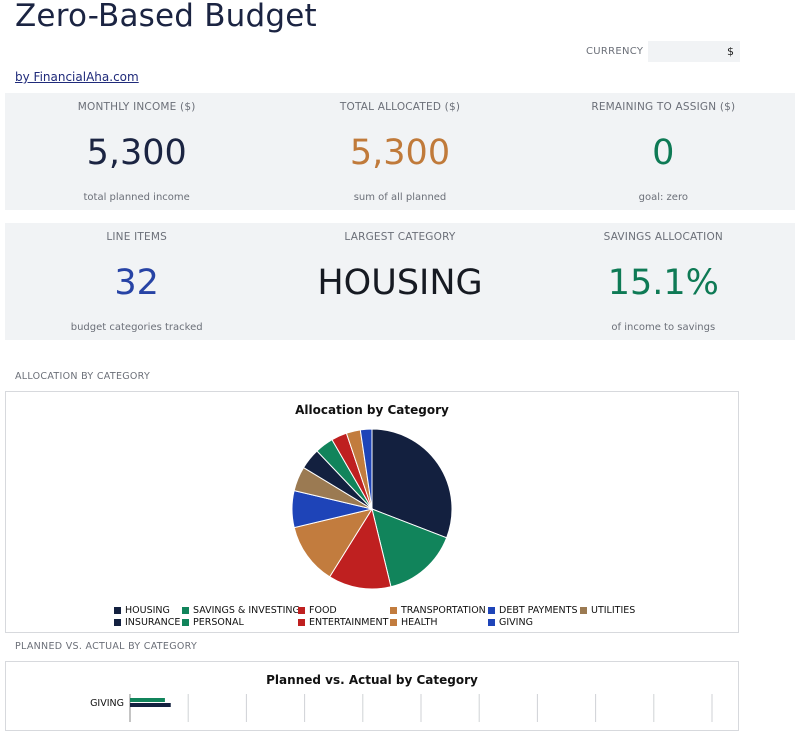  Describe the element at coordinates (372, 680) in the screenshot. I see `chart-title: Planned vs. Actual by Category` at that location.